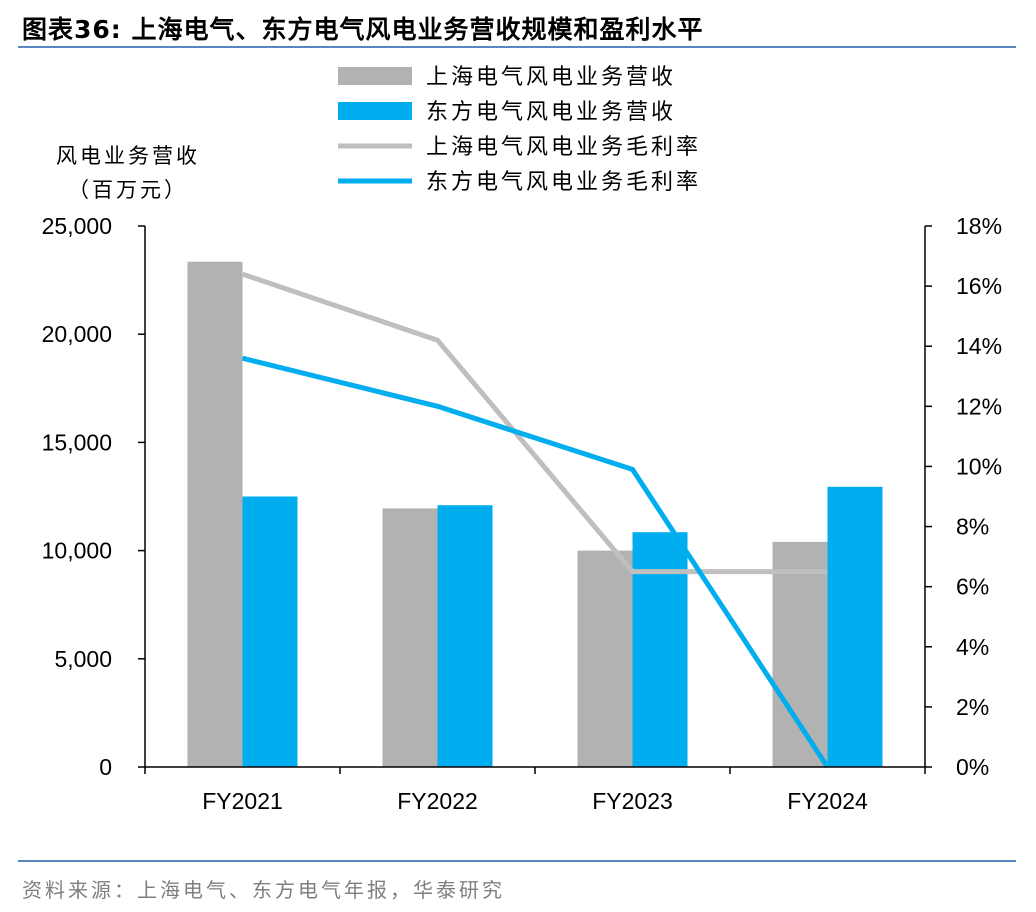 The height and width of the screenshot is (912, 1036). What do you see at coordinates (215, 514) in the screenshot?
I see `bar-1-fy2021` at bounding box center [215, 514].